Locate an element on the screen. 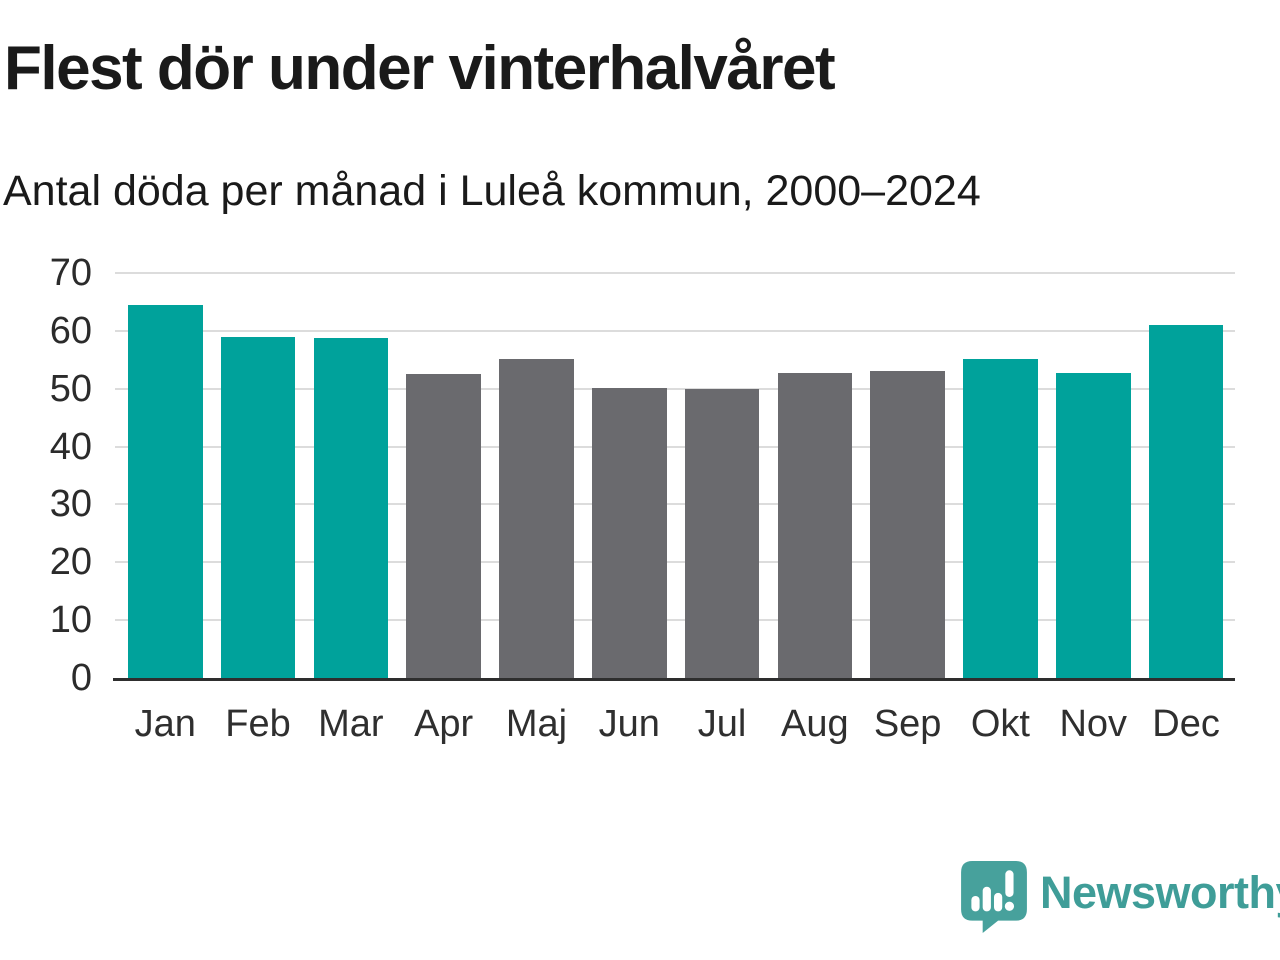  x-axis-label-dec: Dec is located at coordinates (1186, 724).